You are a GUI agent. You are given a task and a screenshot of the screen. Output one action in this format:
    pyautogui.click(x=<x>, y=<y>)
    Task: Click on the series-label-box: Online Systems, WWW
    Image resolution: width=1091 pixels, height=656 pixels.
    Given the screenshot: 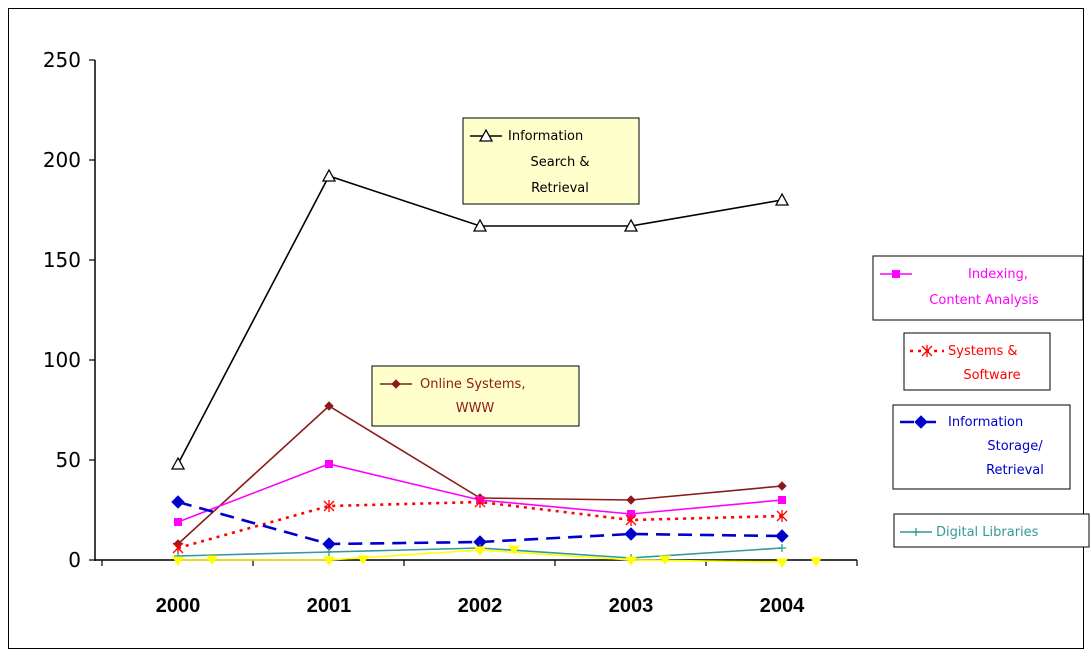 What is the action you would take?
    pyautogui.click(x=475, y=396)
    